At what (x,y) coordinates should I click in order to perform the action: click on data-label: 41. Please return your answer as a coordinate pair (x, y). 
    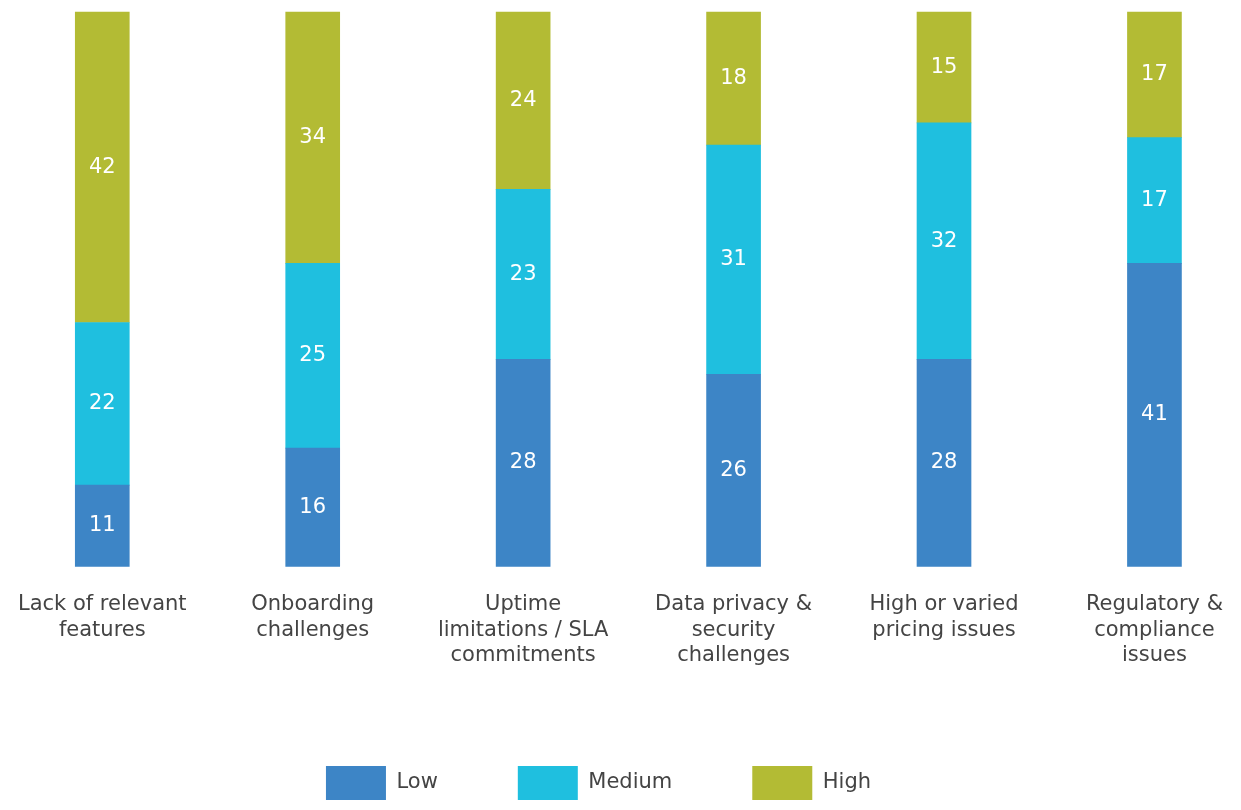
    Looking at the image, I should click on (1154, 413).